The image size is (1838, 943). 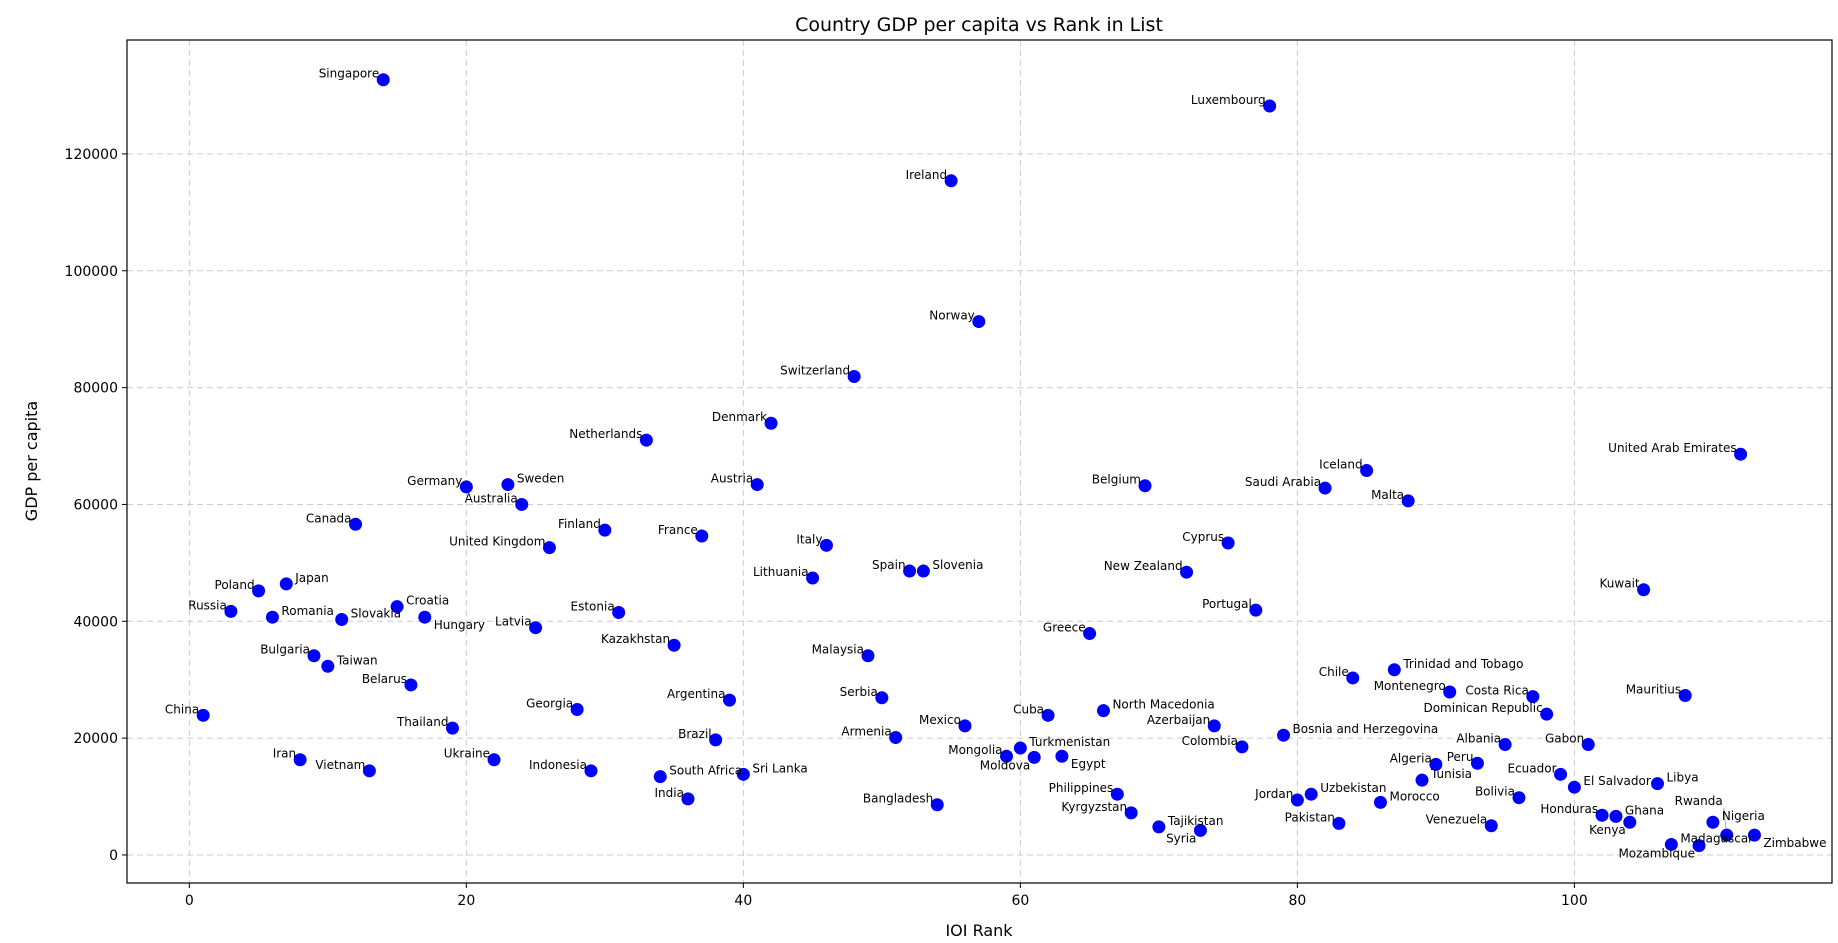 What do you see at coordinates (1020, 901) in the screenshot?
I see `x-tick-label: 60` at bounding box center [1020, 901].